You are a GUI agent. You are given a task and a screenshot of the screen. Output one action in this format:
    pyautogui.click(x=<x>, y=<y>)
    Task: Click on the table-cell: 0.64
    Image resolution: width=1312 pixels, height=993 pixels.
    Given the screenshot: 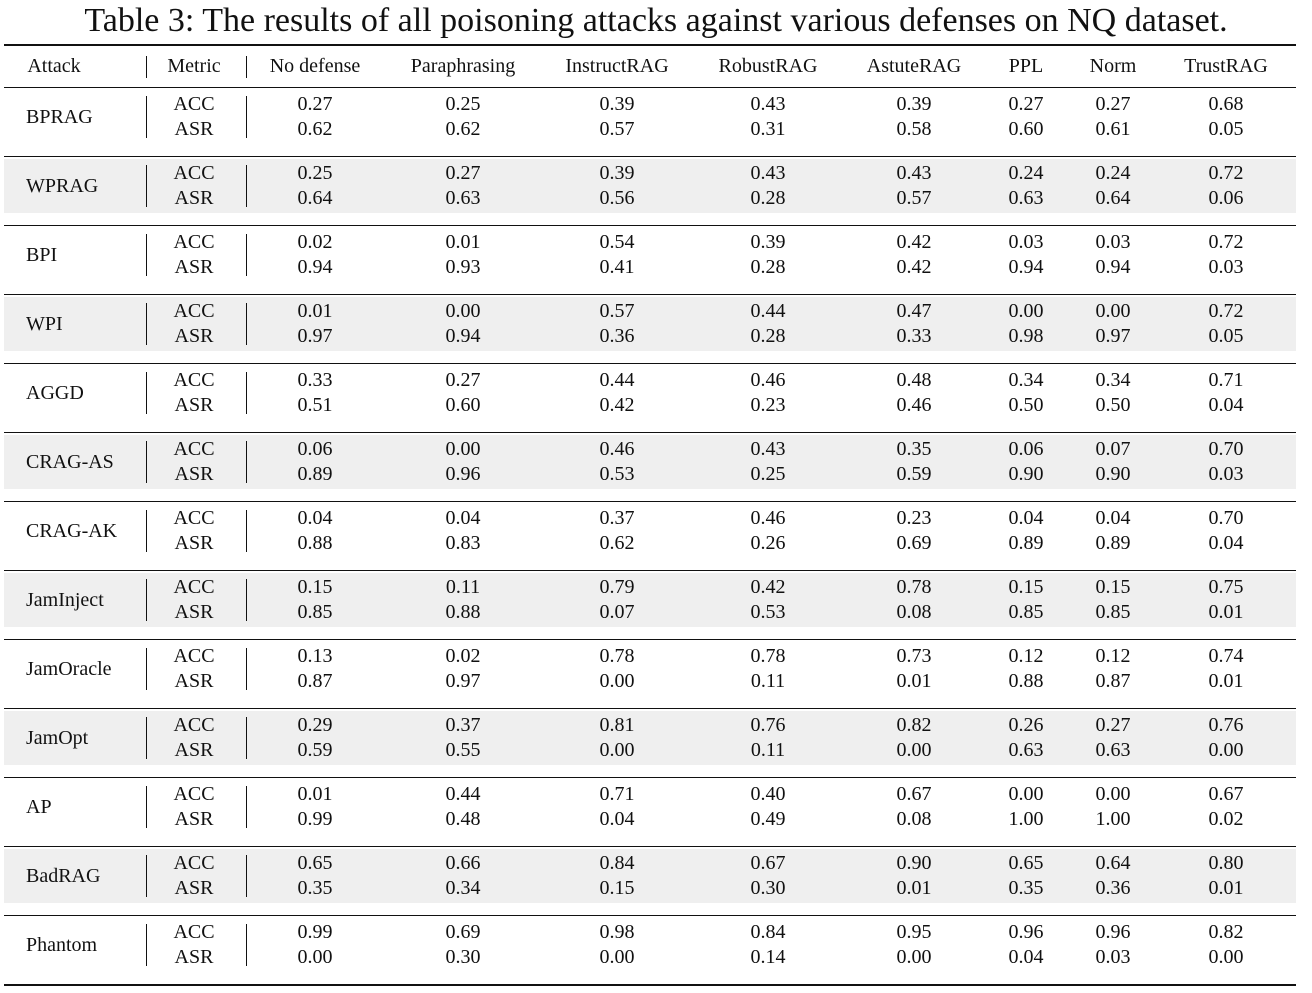 What is the action you would take?
    pyautogui.click(x=1113, y=863)
    